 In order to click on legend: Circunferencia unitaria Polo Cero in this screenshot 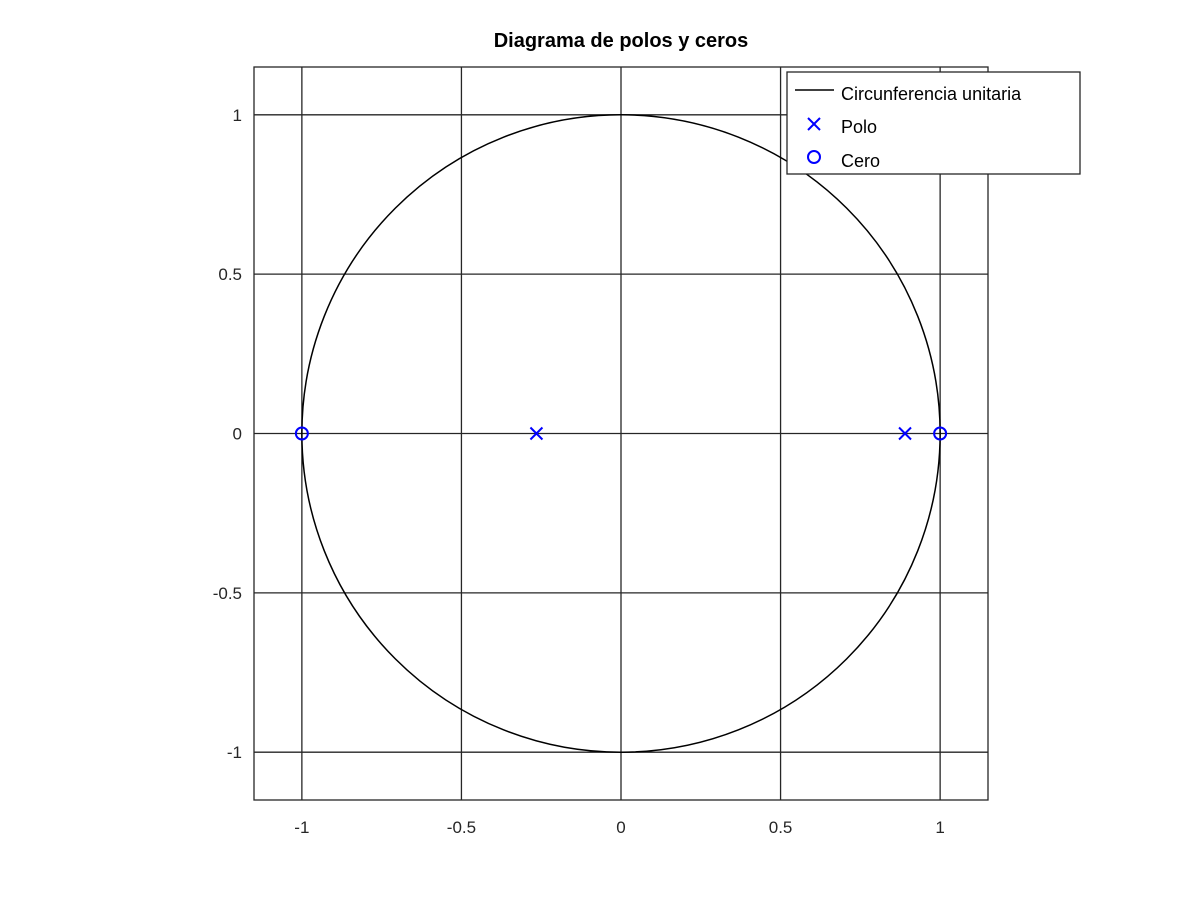, I will do `click(933, 123)`.